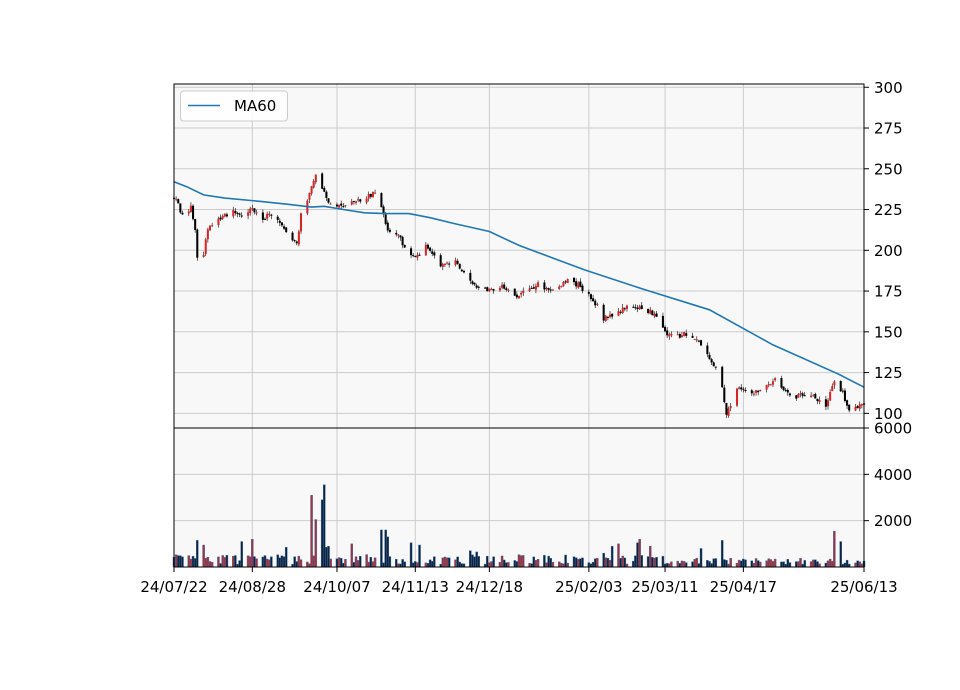 This screenshot has height=690, width=960. What do you see at coordinates (234, 106) in the screenshot?
I see `legend-box` at bounding box center [234, 106].